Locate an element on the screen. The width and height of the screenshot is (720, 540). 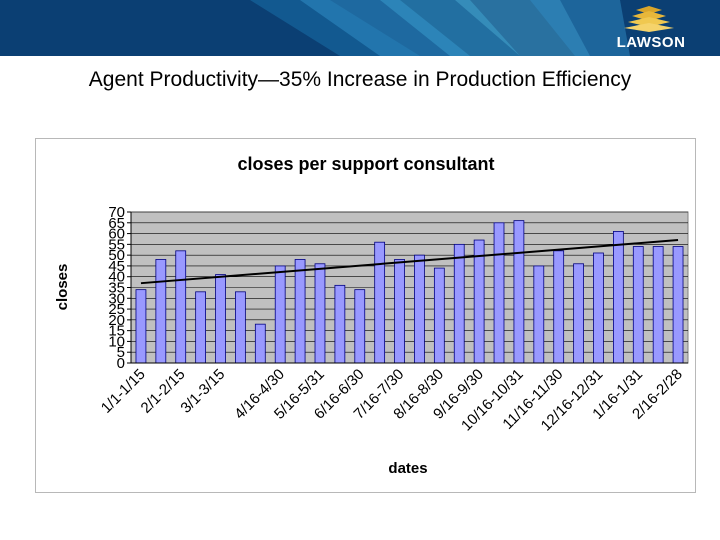
y-tick-label: 5 is located at coordinates (121, 352).